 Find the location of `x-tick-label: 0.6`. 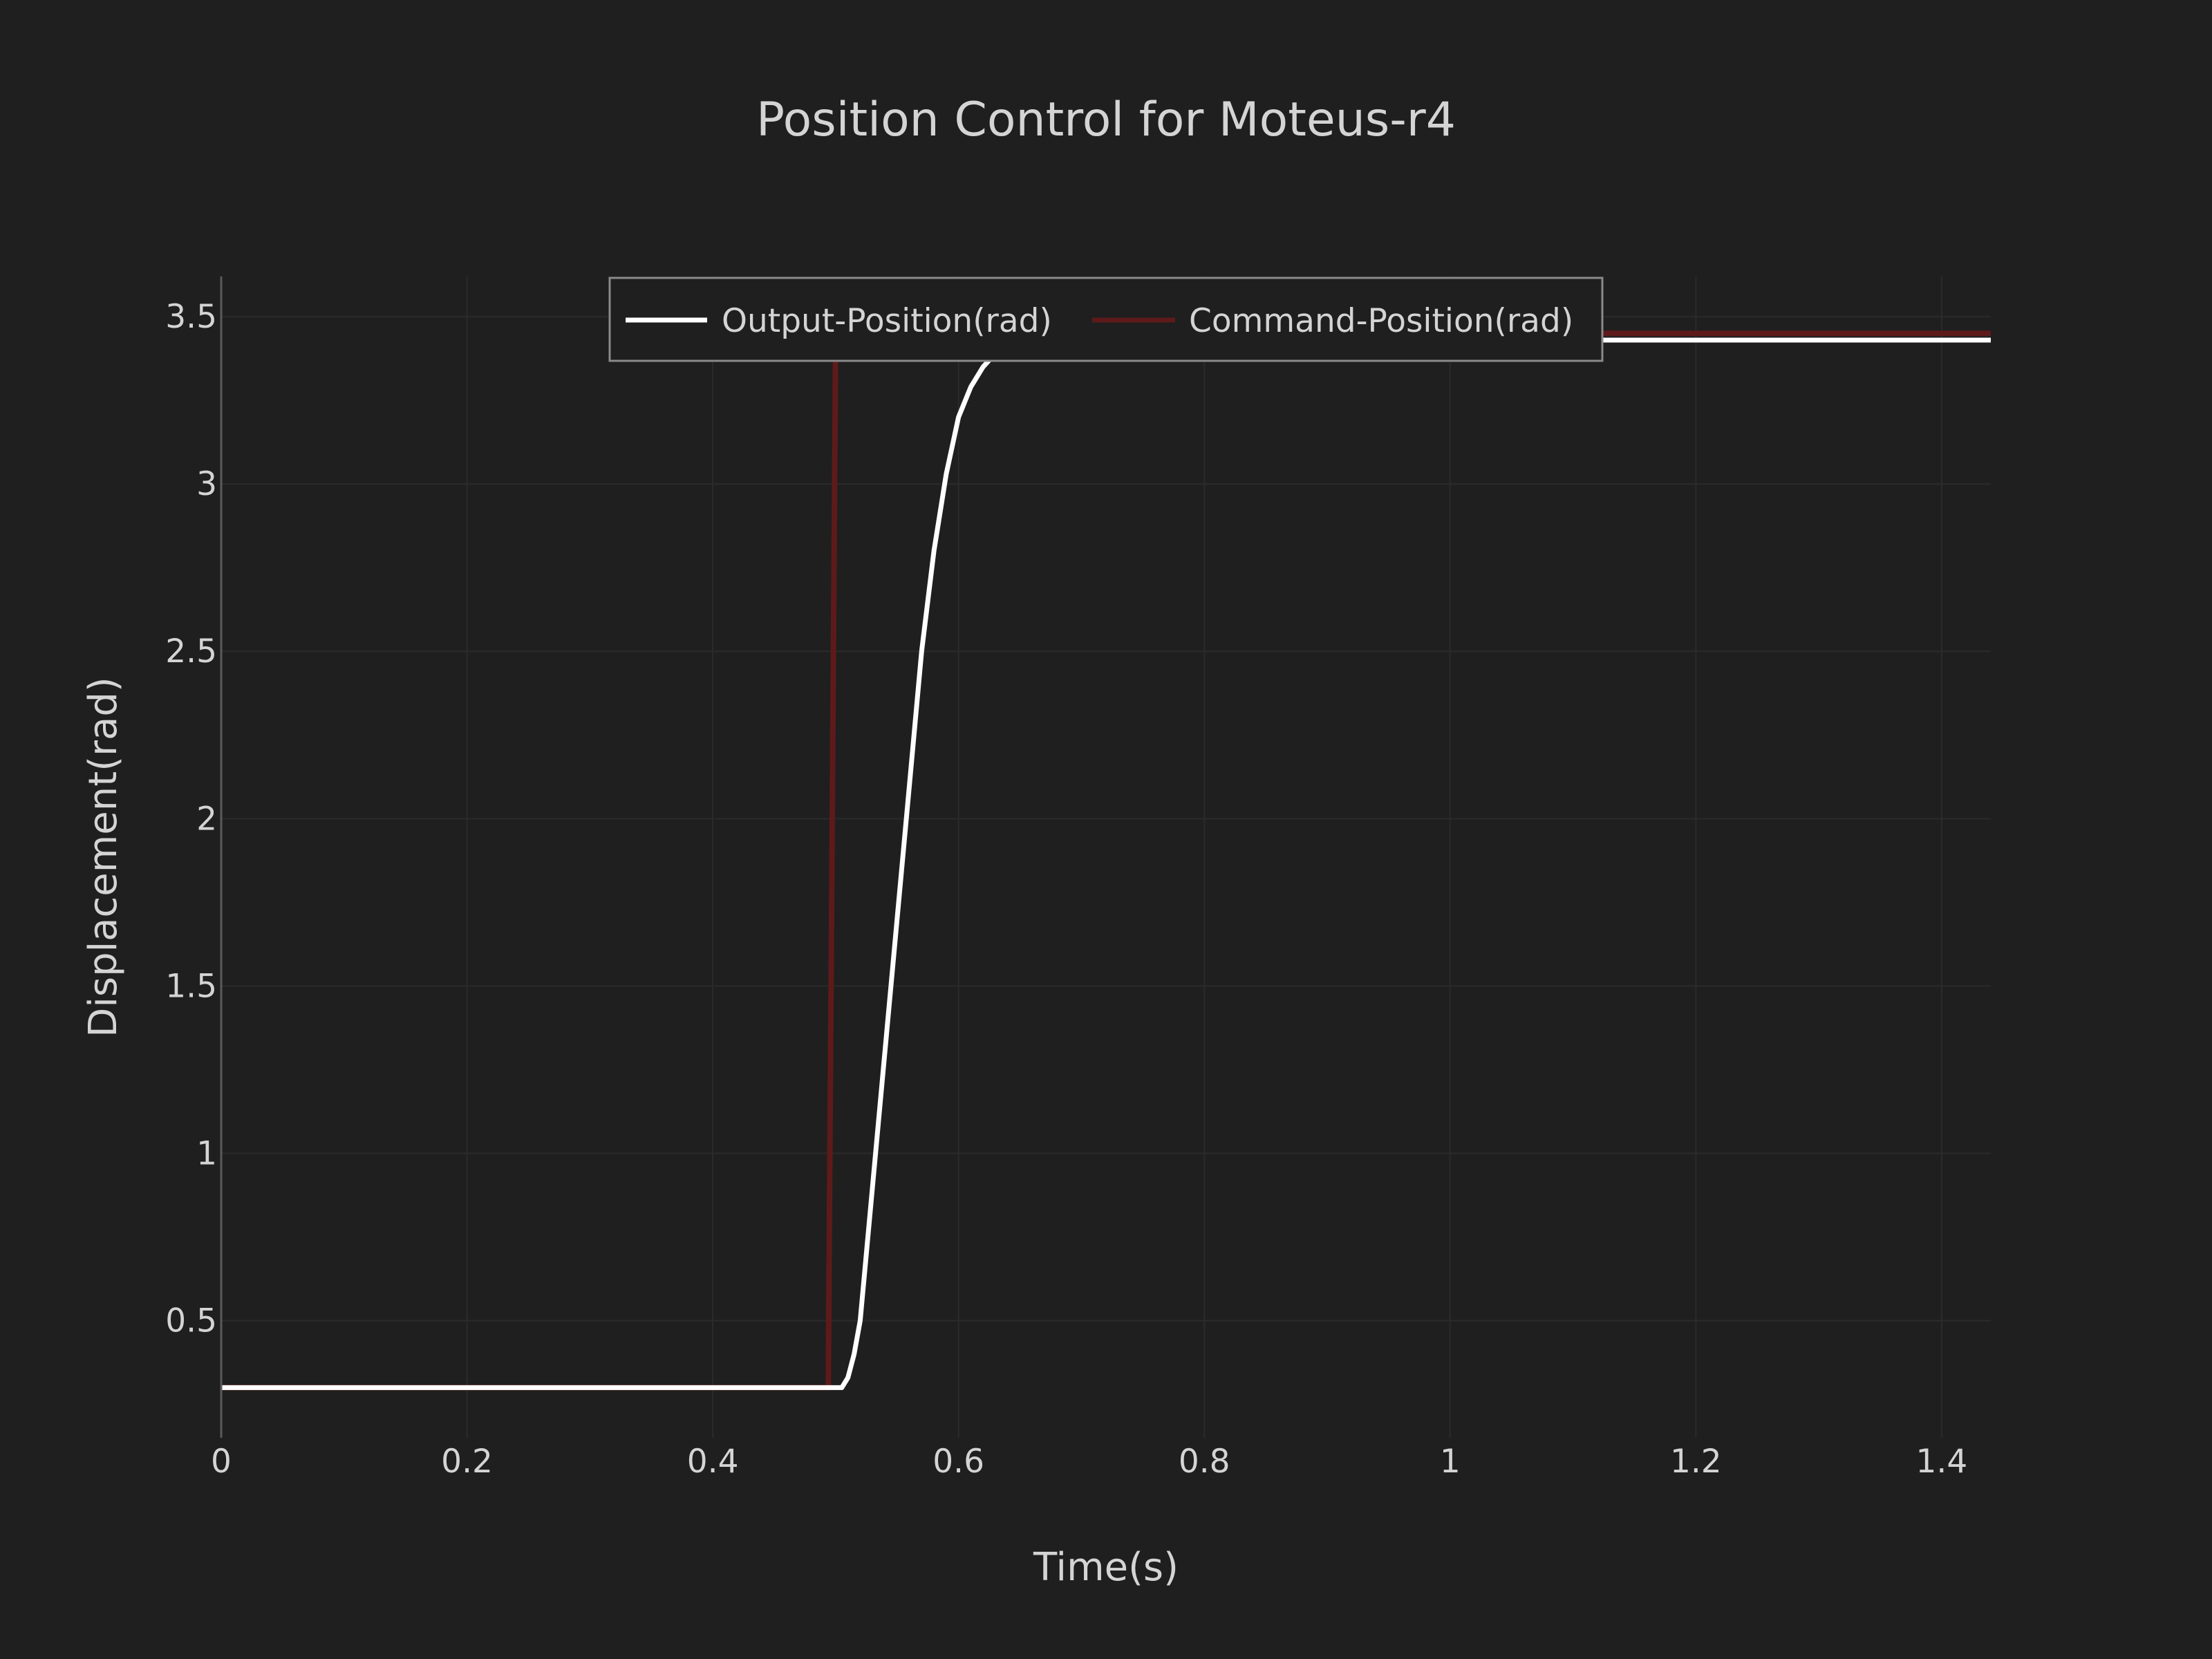

x-tick-label: 0.6 is located at coordinates (958, 1462).